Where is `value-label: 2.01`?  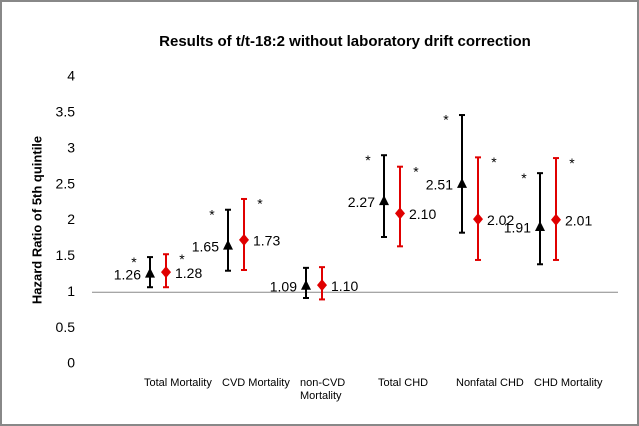
value-label: 2.01 is located at coordinates (578, 220).